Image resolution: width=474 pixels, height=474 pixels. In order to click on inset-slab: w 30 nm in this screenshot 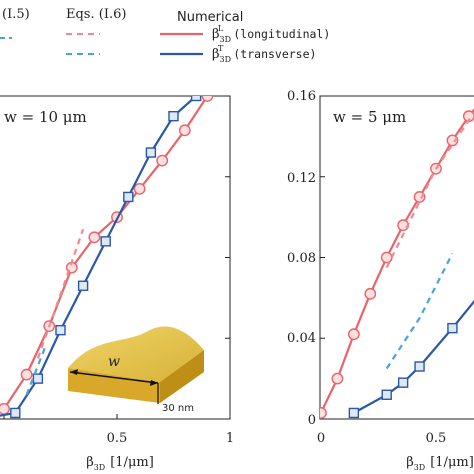, I will do `click(136, 370)`.